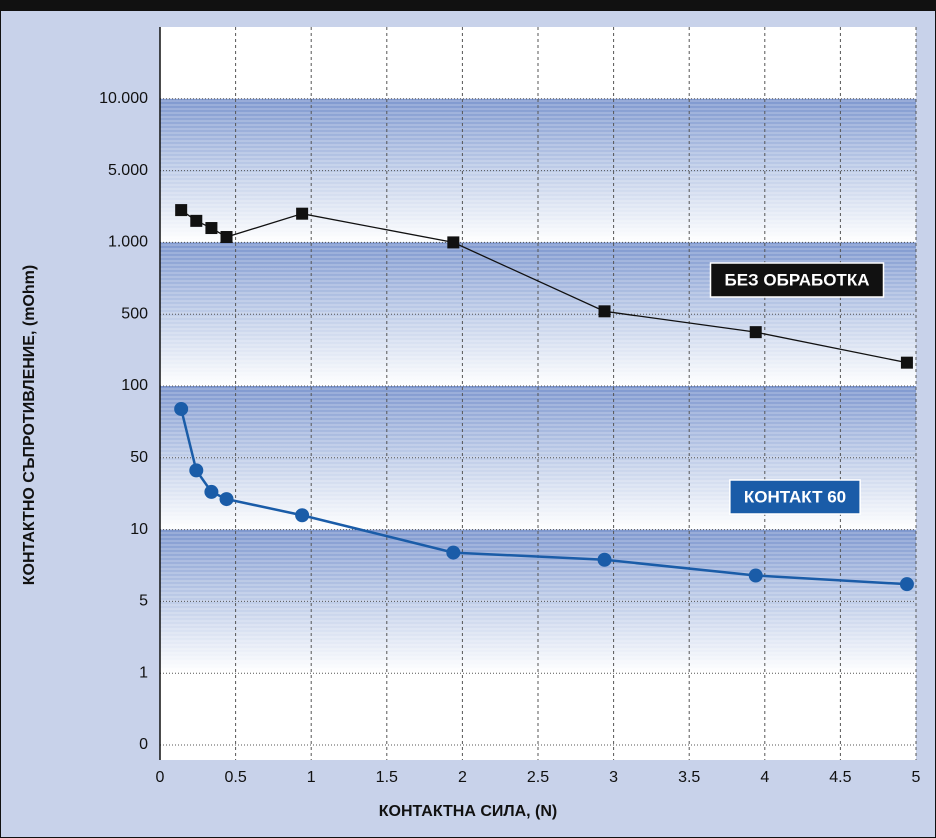 The width and height of the screenshot is (936, 838). Describe the element at coordinates (311, 777) in the screenshot. I see `x-tick-label: 1` at that location.